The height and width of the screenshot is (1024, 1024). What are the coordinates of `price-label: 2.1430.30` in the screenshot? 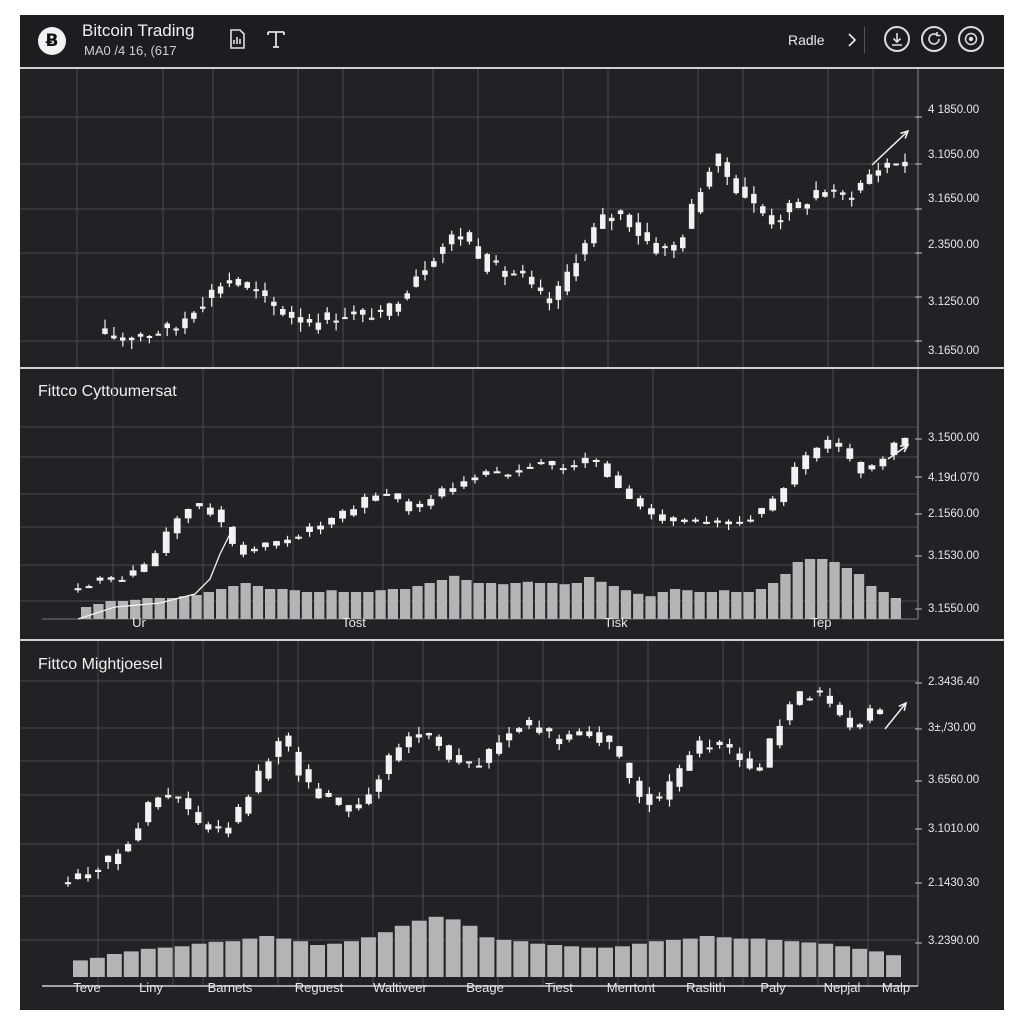 It's located at (954, 883).